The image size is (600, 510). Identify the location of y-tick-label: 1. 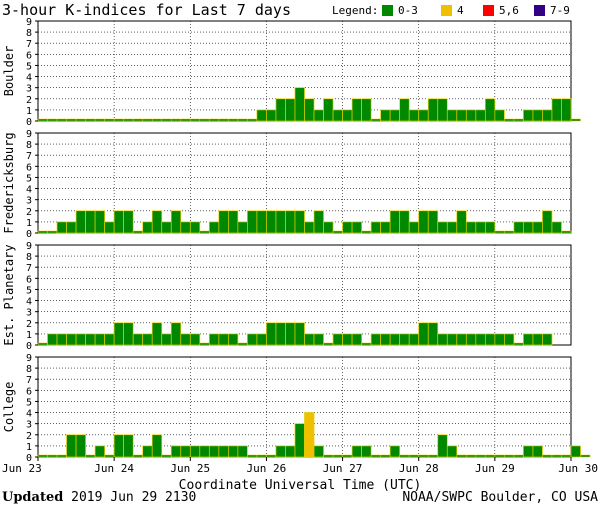
(29, 447).